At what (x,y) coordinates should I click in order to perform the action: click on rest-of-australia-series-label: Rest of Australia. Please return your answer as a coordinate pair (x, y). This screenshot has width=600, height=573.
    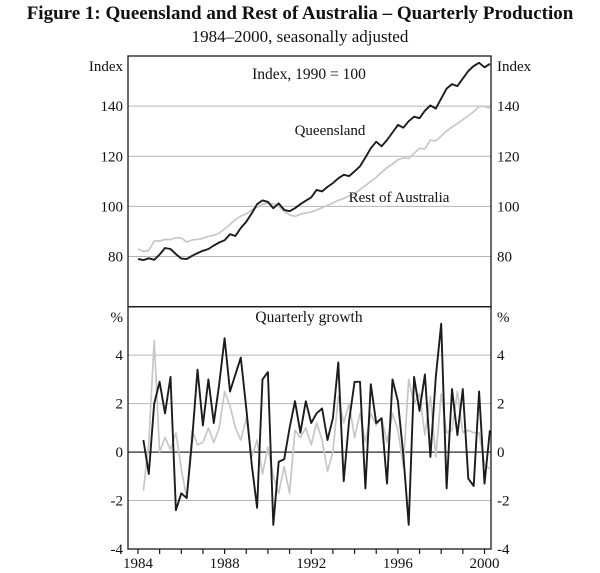
    Looking at the image, I should click on (399, 198).